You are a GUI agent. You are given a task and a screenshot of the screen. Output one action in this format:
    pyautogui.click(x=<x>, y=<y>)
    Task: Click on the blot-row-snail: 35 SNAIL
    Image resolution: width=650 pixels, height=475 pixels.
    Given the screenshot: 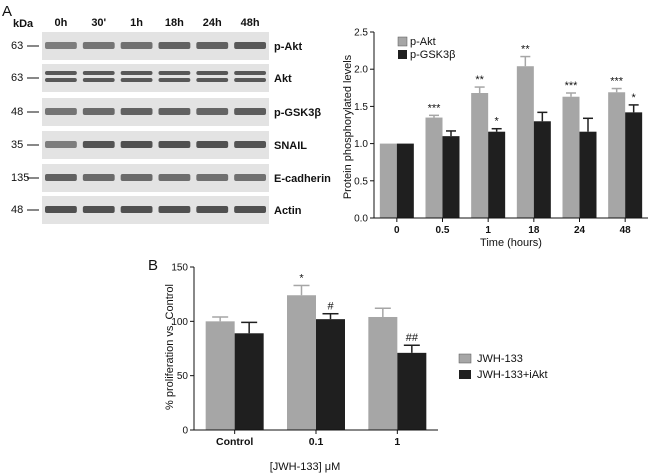 What is the action you would take?
    pyautogui.click(x=159, y=145)
    